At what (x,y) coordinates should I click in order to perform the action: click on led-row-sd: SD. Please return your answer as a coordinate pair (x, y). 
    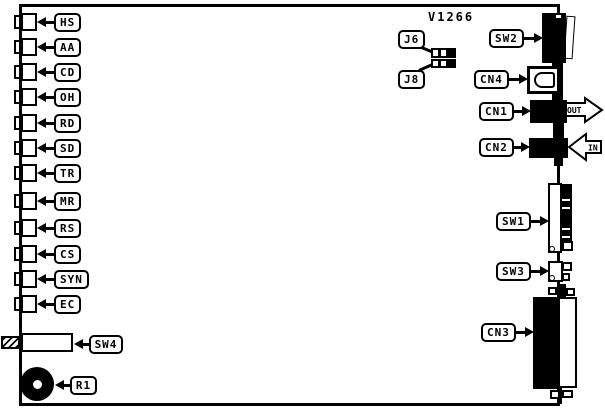
    Looking at the image, I should click on (48, 148).